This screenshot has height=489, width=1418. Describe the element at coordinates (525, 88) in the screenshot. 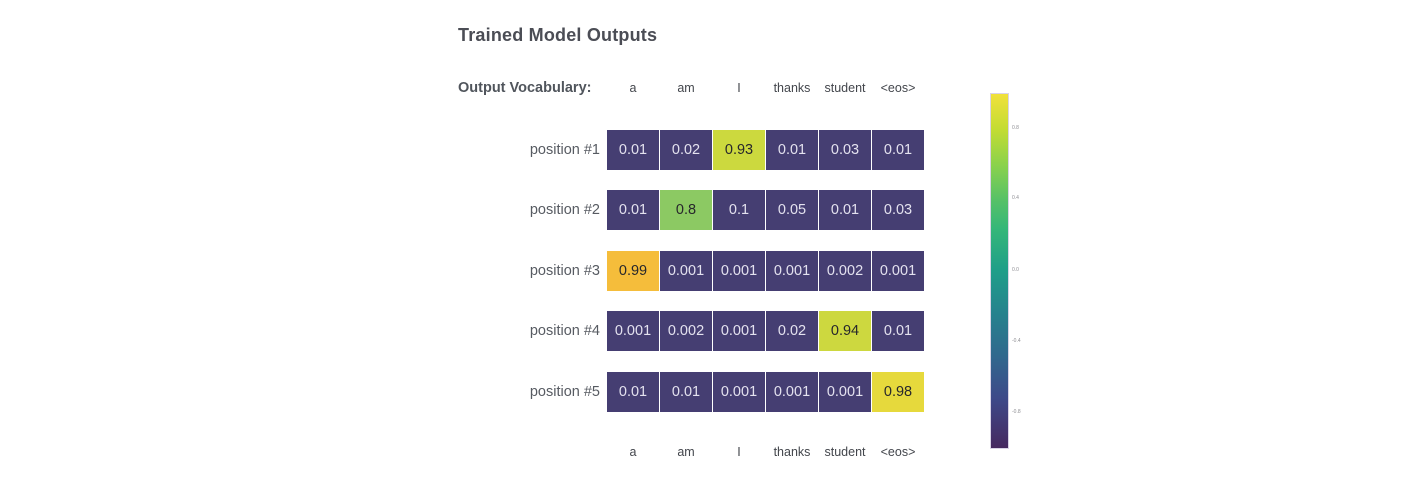

I see `output-vocabulary-label: Output Vocabulary:` at that location.